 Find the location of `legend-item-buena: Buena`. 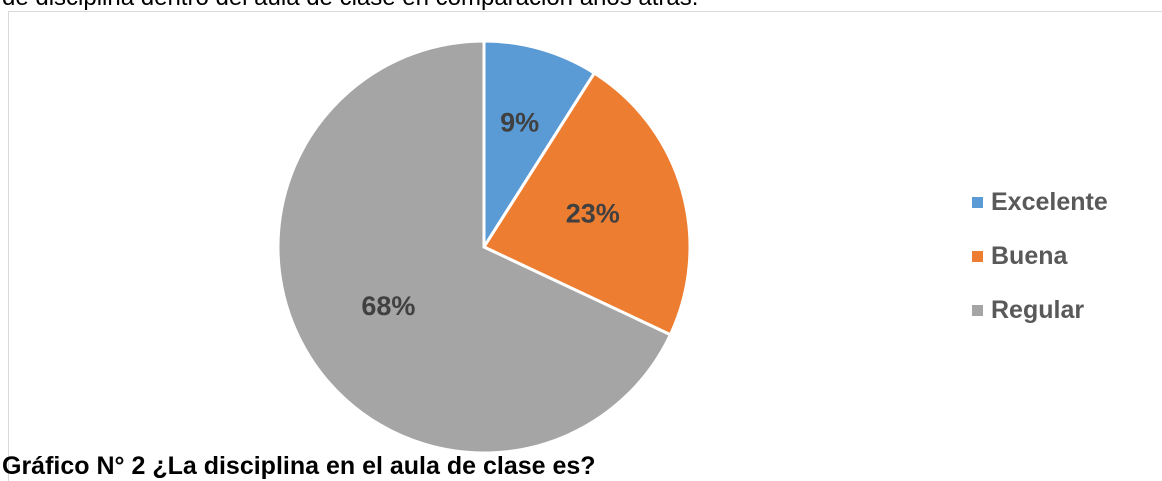

legend-item-buena: Buena is located at coordinates (1040, 256).